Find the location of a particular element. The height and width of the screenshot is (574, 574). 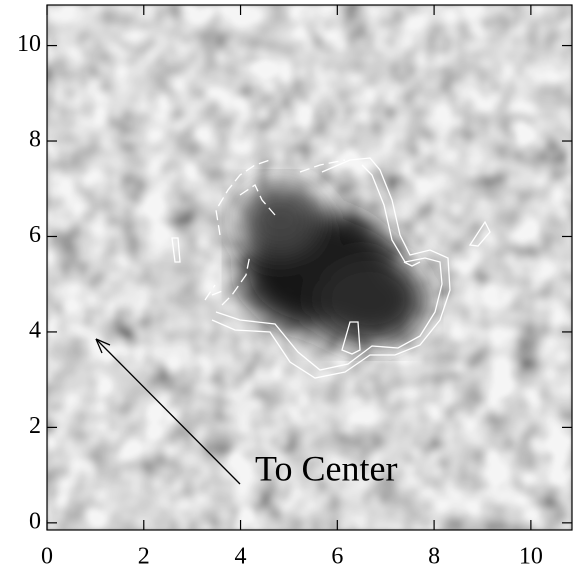

x-tick-label: 10 is located at coordinates (531, 557).